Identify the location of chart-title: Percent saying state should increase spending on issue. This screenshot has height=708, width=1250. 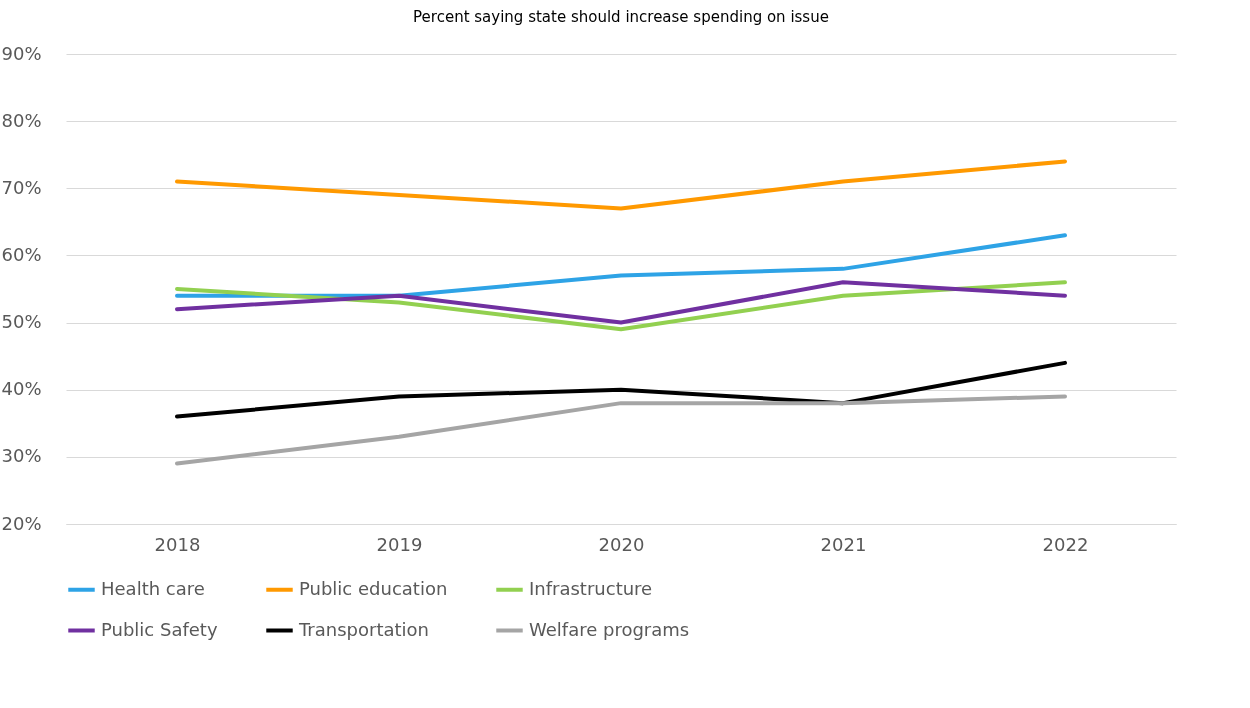
(621, 17).